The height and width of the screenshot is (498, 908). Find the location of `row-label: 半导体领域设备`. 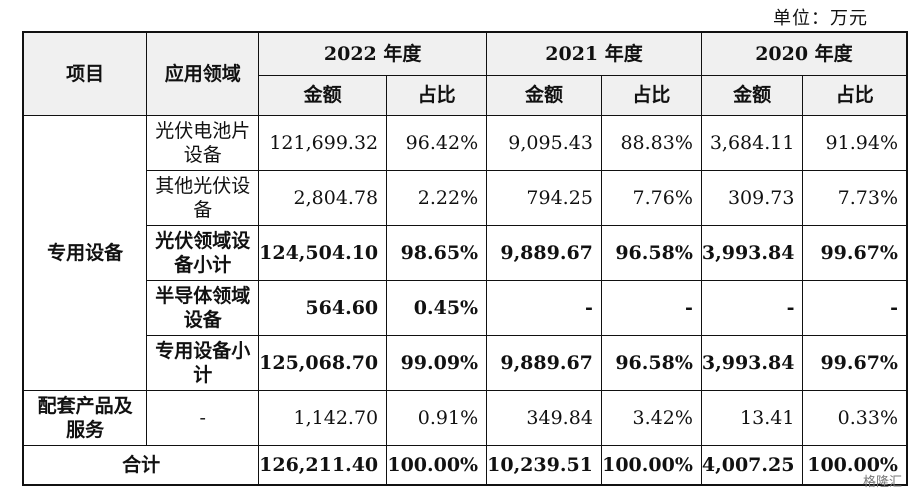

row-label: 半导体领域设备 is located at coordinates (203, 307).